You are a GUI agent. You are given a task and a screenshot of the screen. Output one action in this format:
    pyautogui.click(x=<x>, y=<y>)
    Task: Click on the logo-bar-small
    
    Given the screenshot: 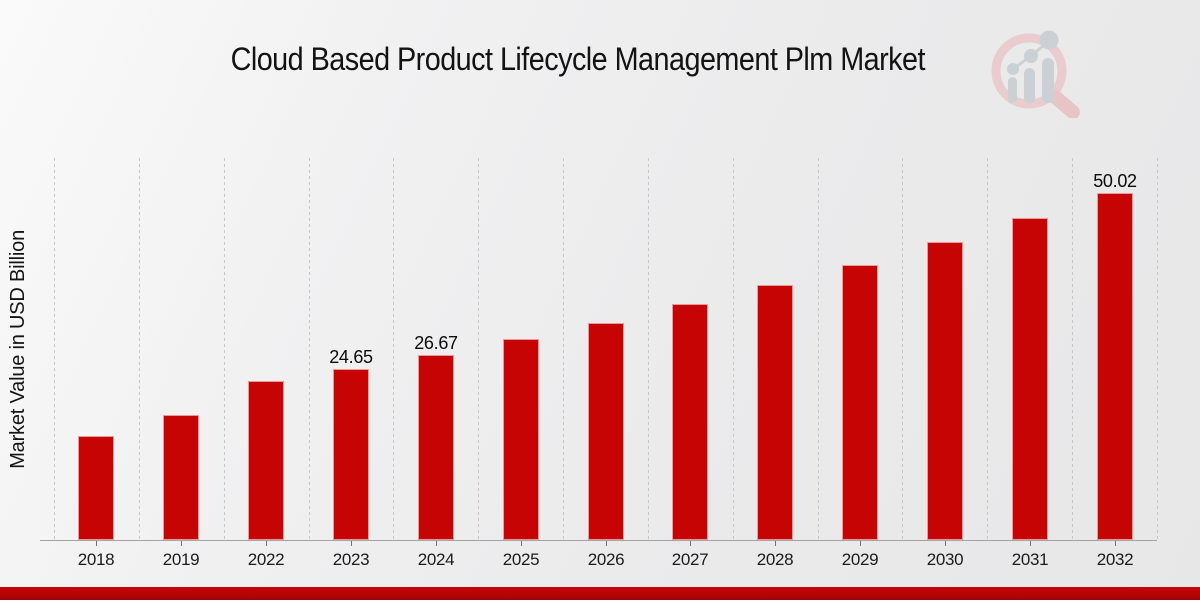 What is the action you would take?
    pyautogui.click(x=1012, y=90)
    